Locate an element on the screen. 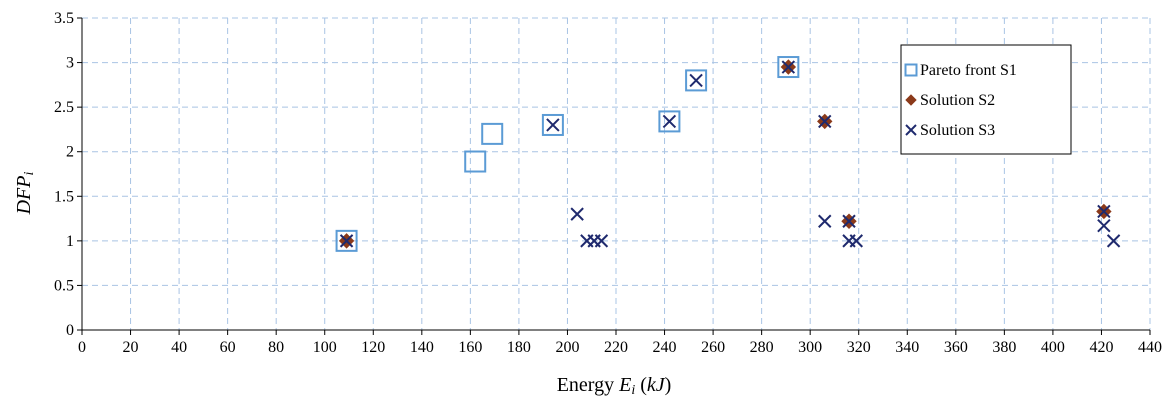  legend-item: Pareto front S1 is located at coordinates (960, 70).